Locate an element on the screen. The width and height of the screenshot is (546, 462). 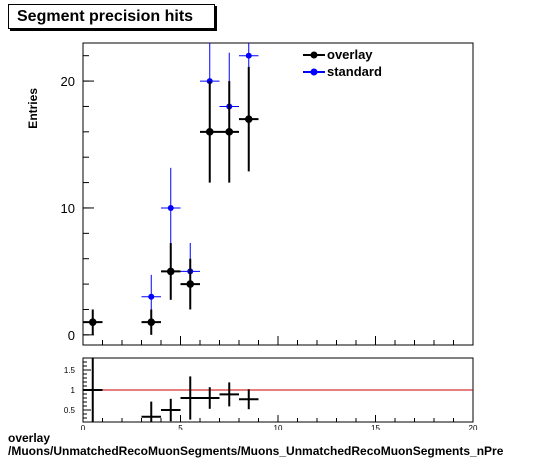
ratio-ytick-label: 1.5 is located at coordinates (70, 370).